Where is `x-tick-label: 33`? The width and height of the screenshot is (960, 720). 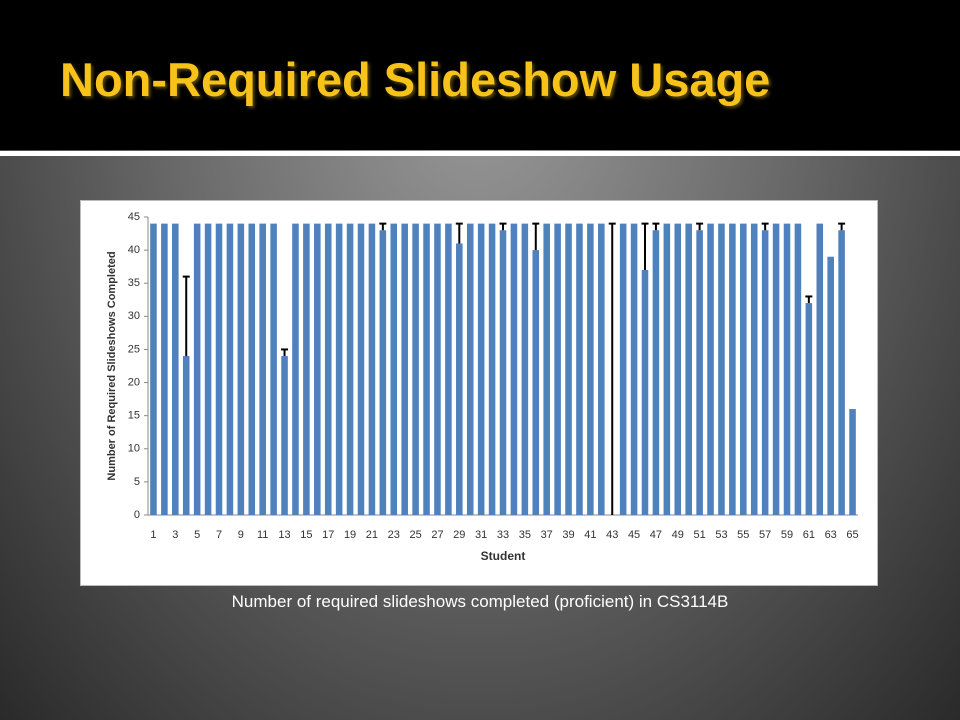
x-tick-label: 33 is located at coordinates (503, 535).